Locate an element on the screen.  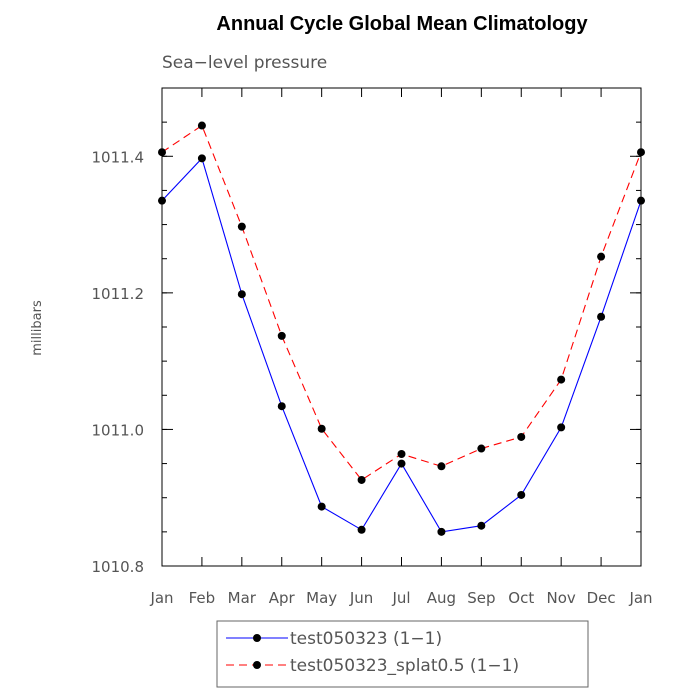
legend-label-series-2: test050323_splat0.5 (1−1) is located at coordinates (404, 666).